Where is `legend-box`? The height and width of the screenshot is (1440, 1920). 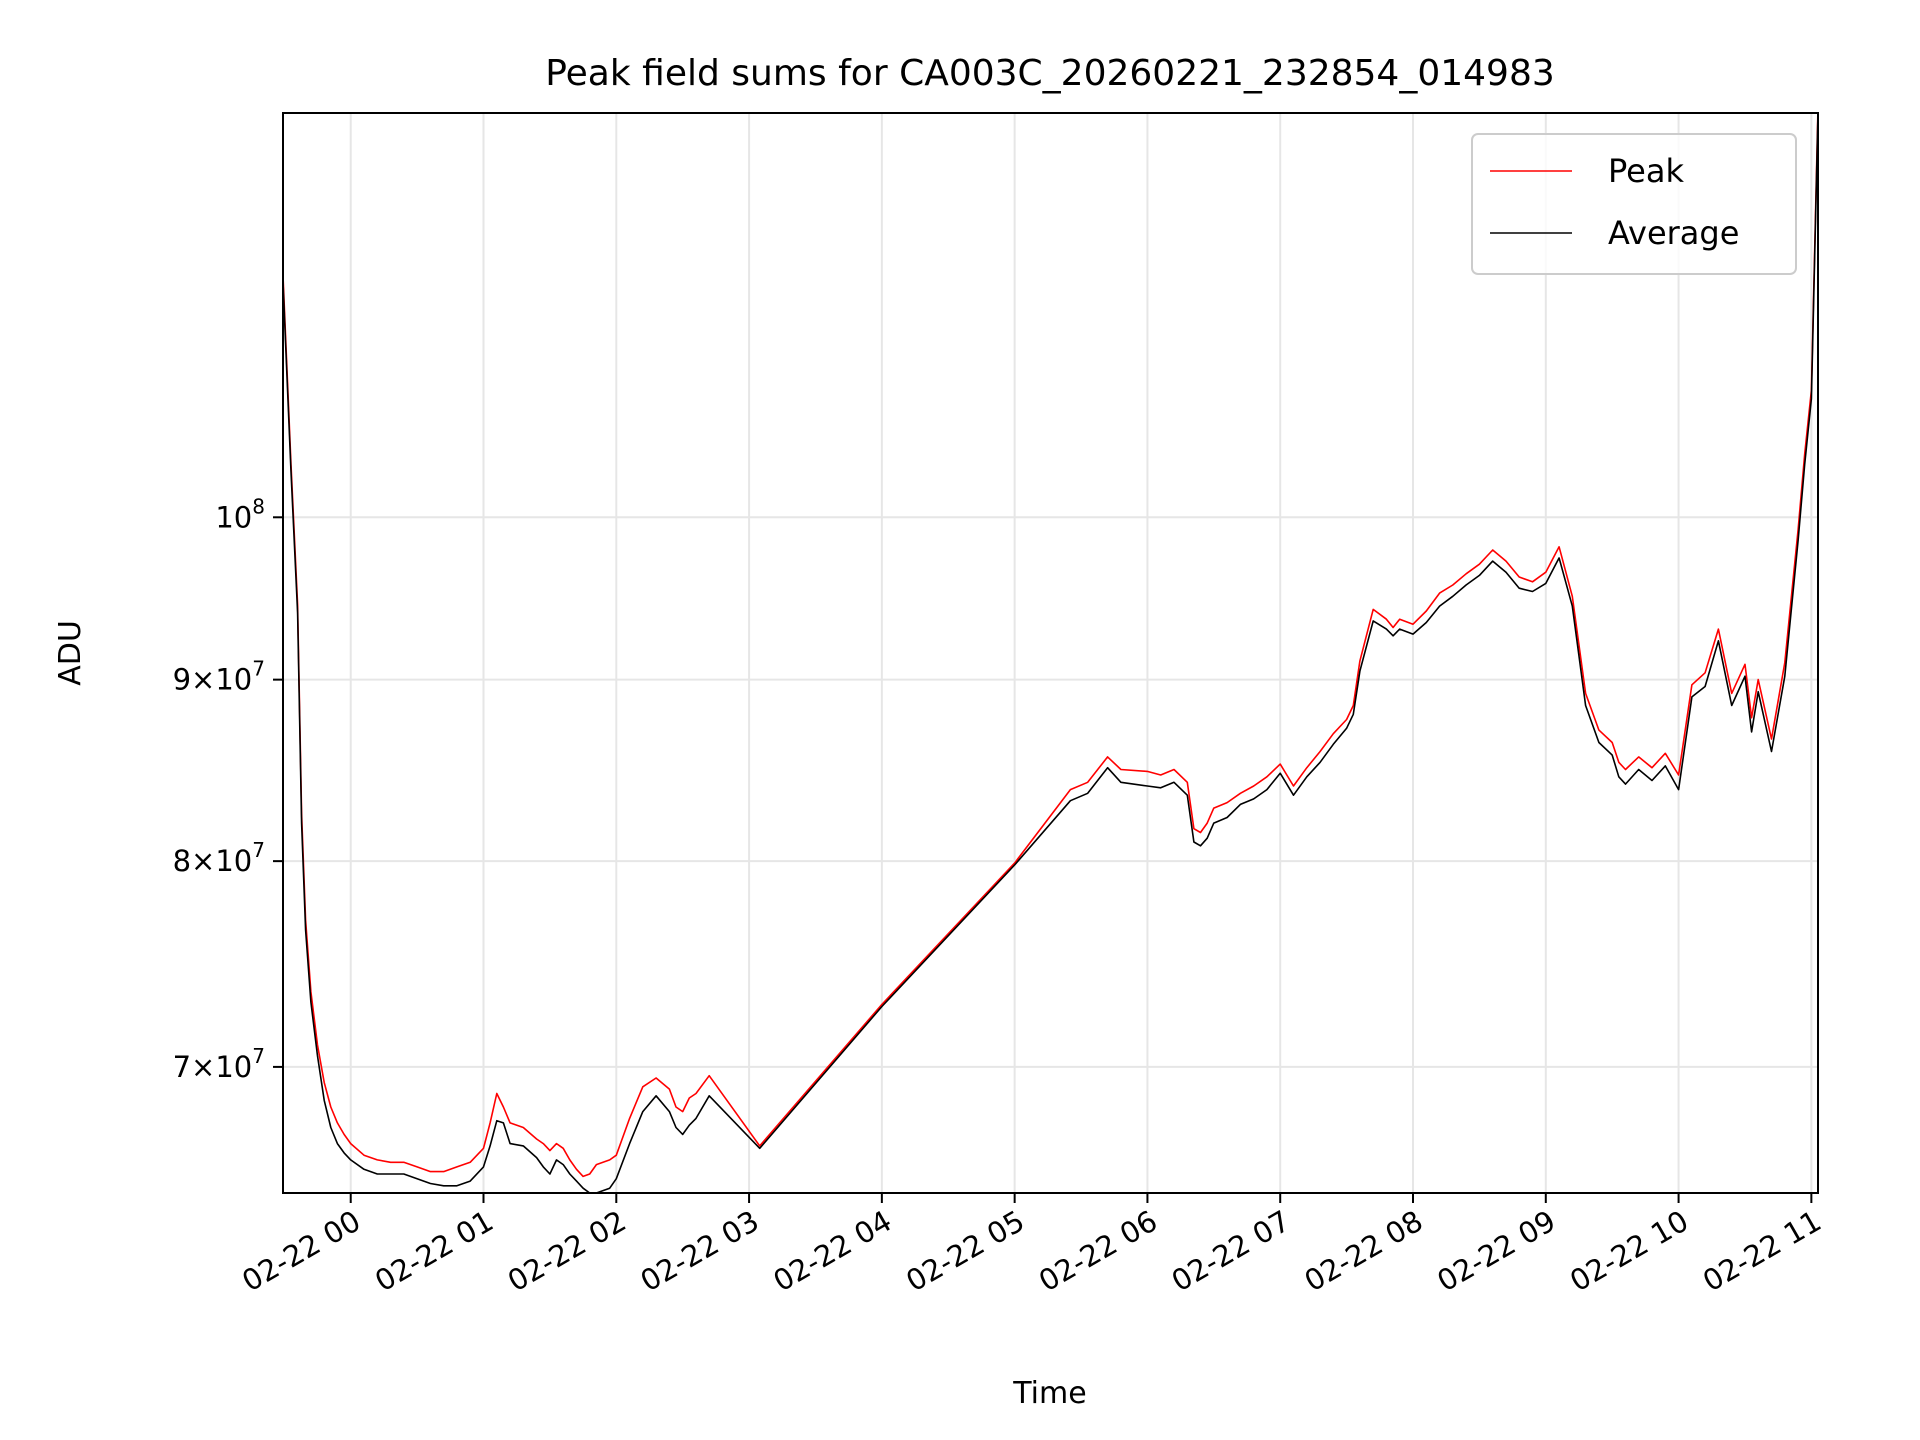
legend-box is located at coordinates (1634, 204).